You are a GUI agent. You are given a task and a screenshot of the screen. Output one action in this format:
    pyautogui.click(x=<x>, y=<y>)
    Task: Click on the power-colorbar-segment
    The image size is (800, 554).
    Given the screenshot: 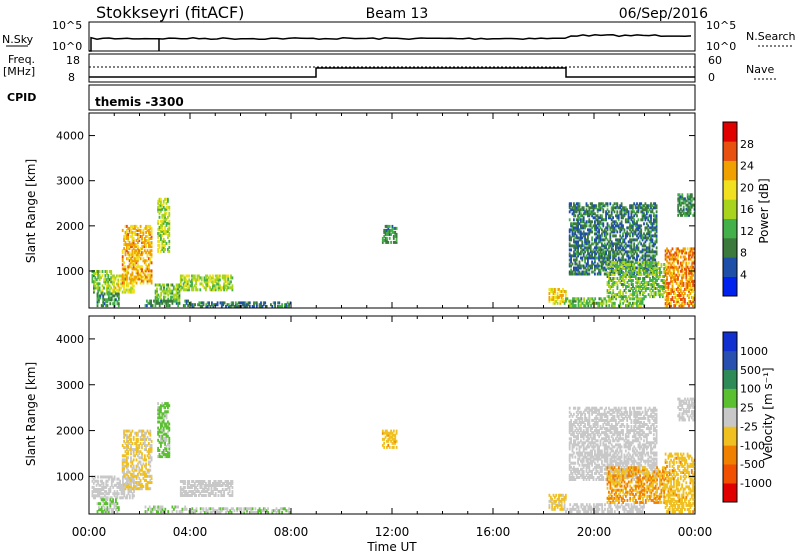 What is the action you would take?
    pyautogui.click(x=730, y=248)
    